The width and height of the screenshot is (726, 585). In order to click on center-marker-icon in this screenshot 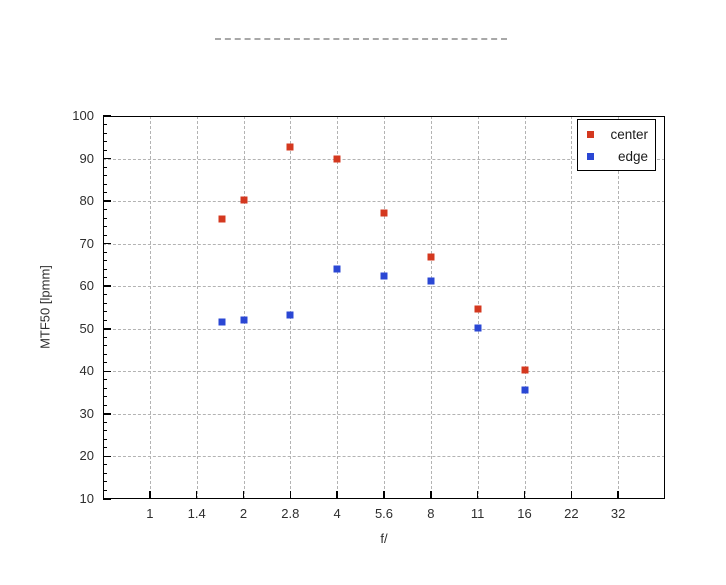, I will do `click(590, 134)`.